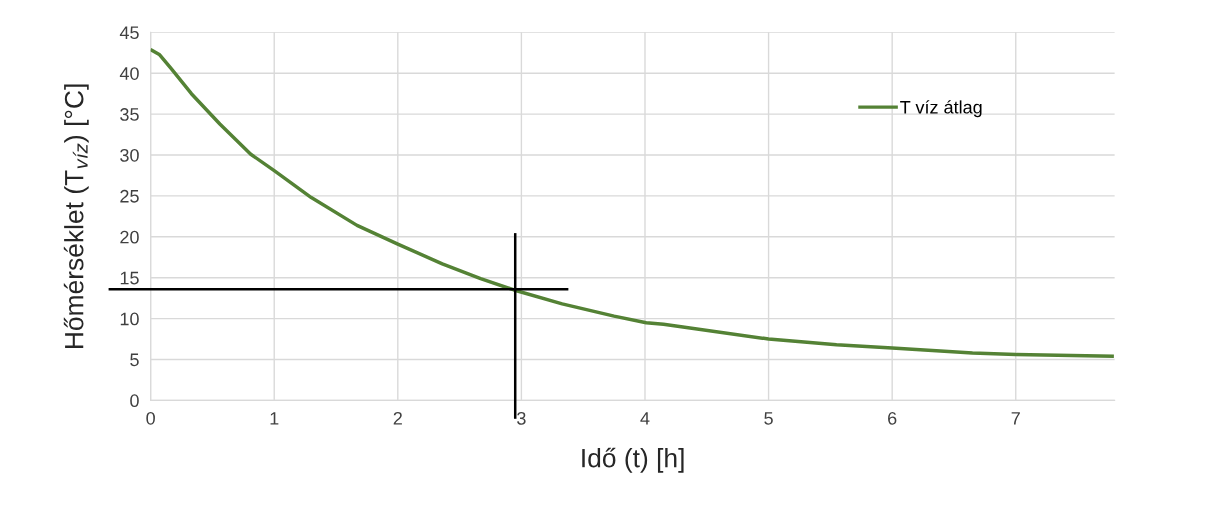 The height and width of the screenshot is (522, 1205). Describe the element at coordinates (892, 418) in the screenshot. I see `x-tick-label: 6` at that location.